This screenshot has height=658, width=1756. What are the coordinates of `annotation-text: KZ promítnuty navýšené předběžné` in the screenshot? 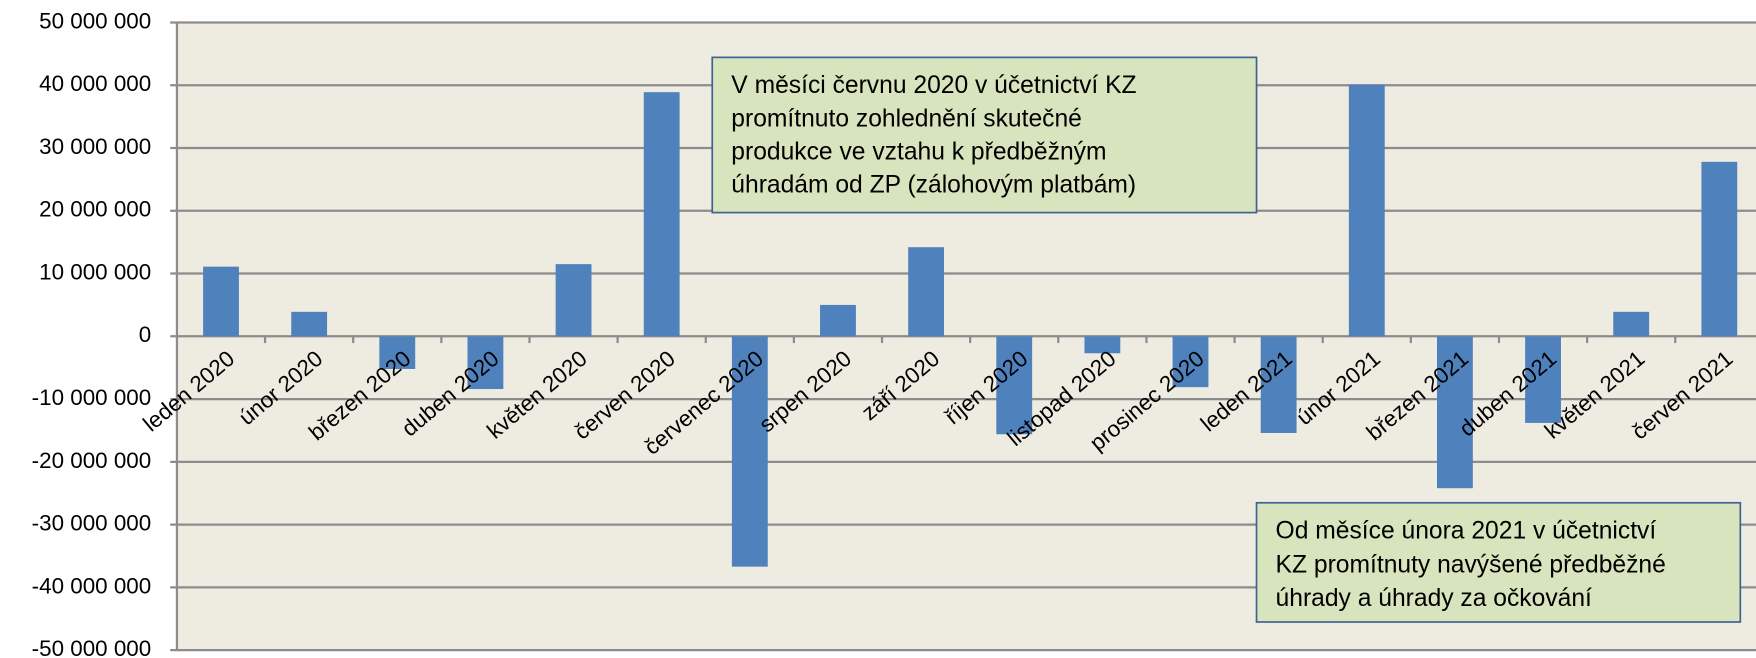 It's located at (1471, 564).